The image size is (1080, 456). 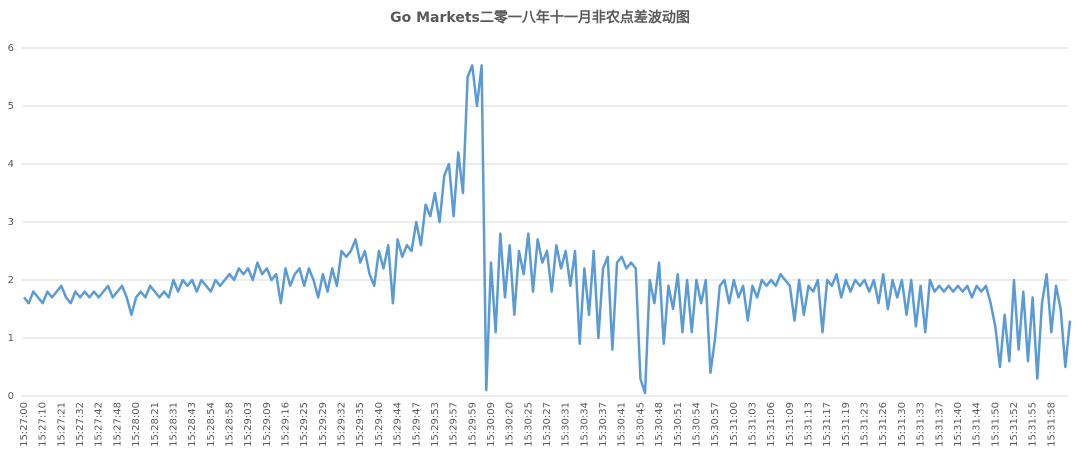 I want to click on x-tick-label: 15:29:29, so click(x=323, y=424).